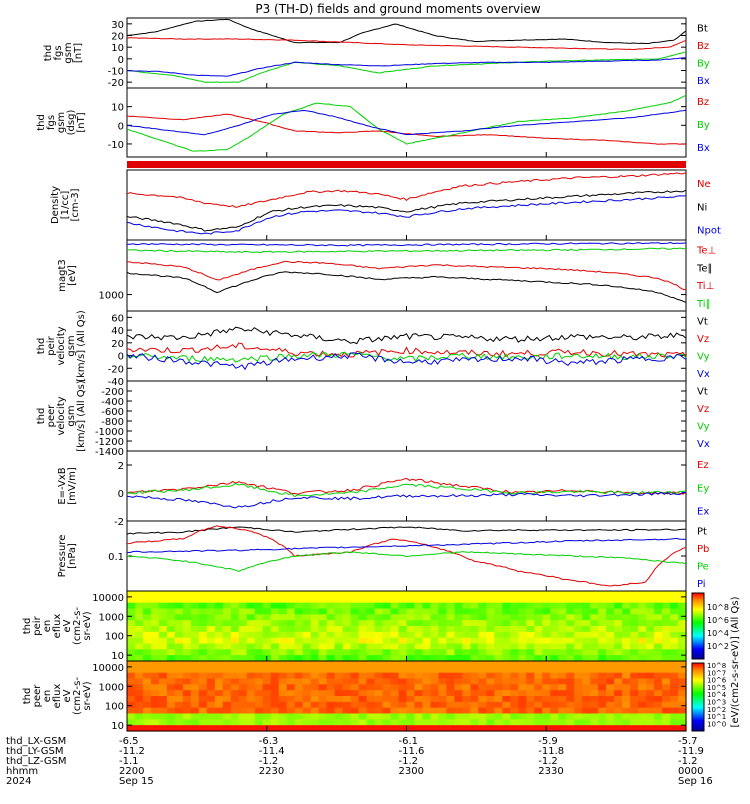 The image size is (750, 804). Describe the element at coordinates (108, 598) in the screenshot. I see `y-tick-label: 10000` at that location.